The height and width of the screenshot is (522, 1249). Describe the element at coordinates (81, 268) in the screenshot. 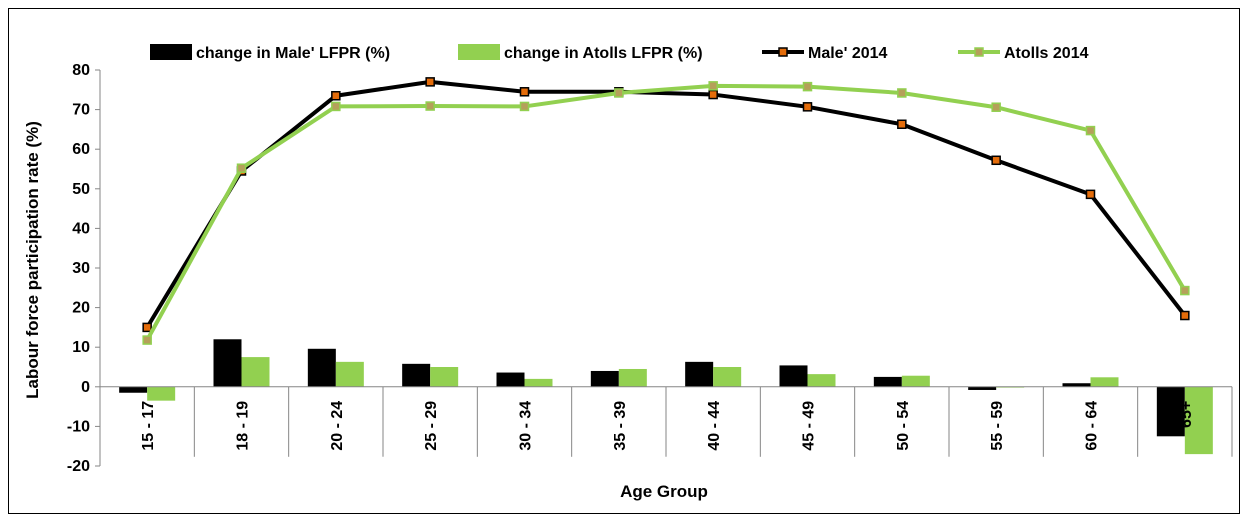

I see `y-tick-label: 30` at that location.